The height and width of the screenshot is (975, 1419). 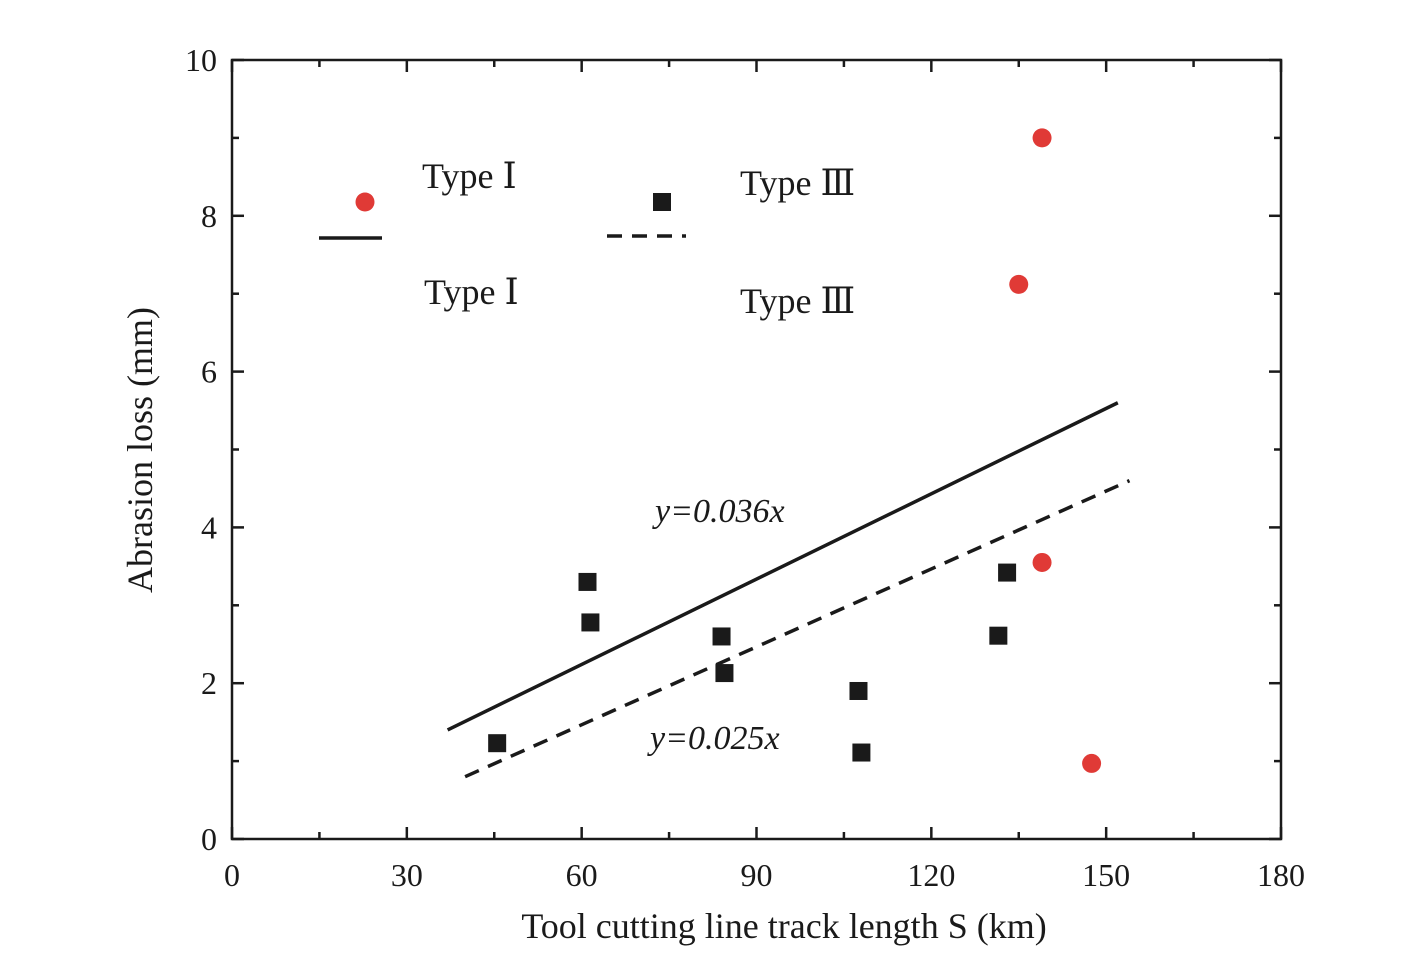 I want to click on x-tick-label: 120, so click(x=931, y=875).